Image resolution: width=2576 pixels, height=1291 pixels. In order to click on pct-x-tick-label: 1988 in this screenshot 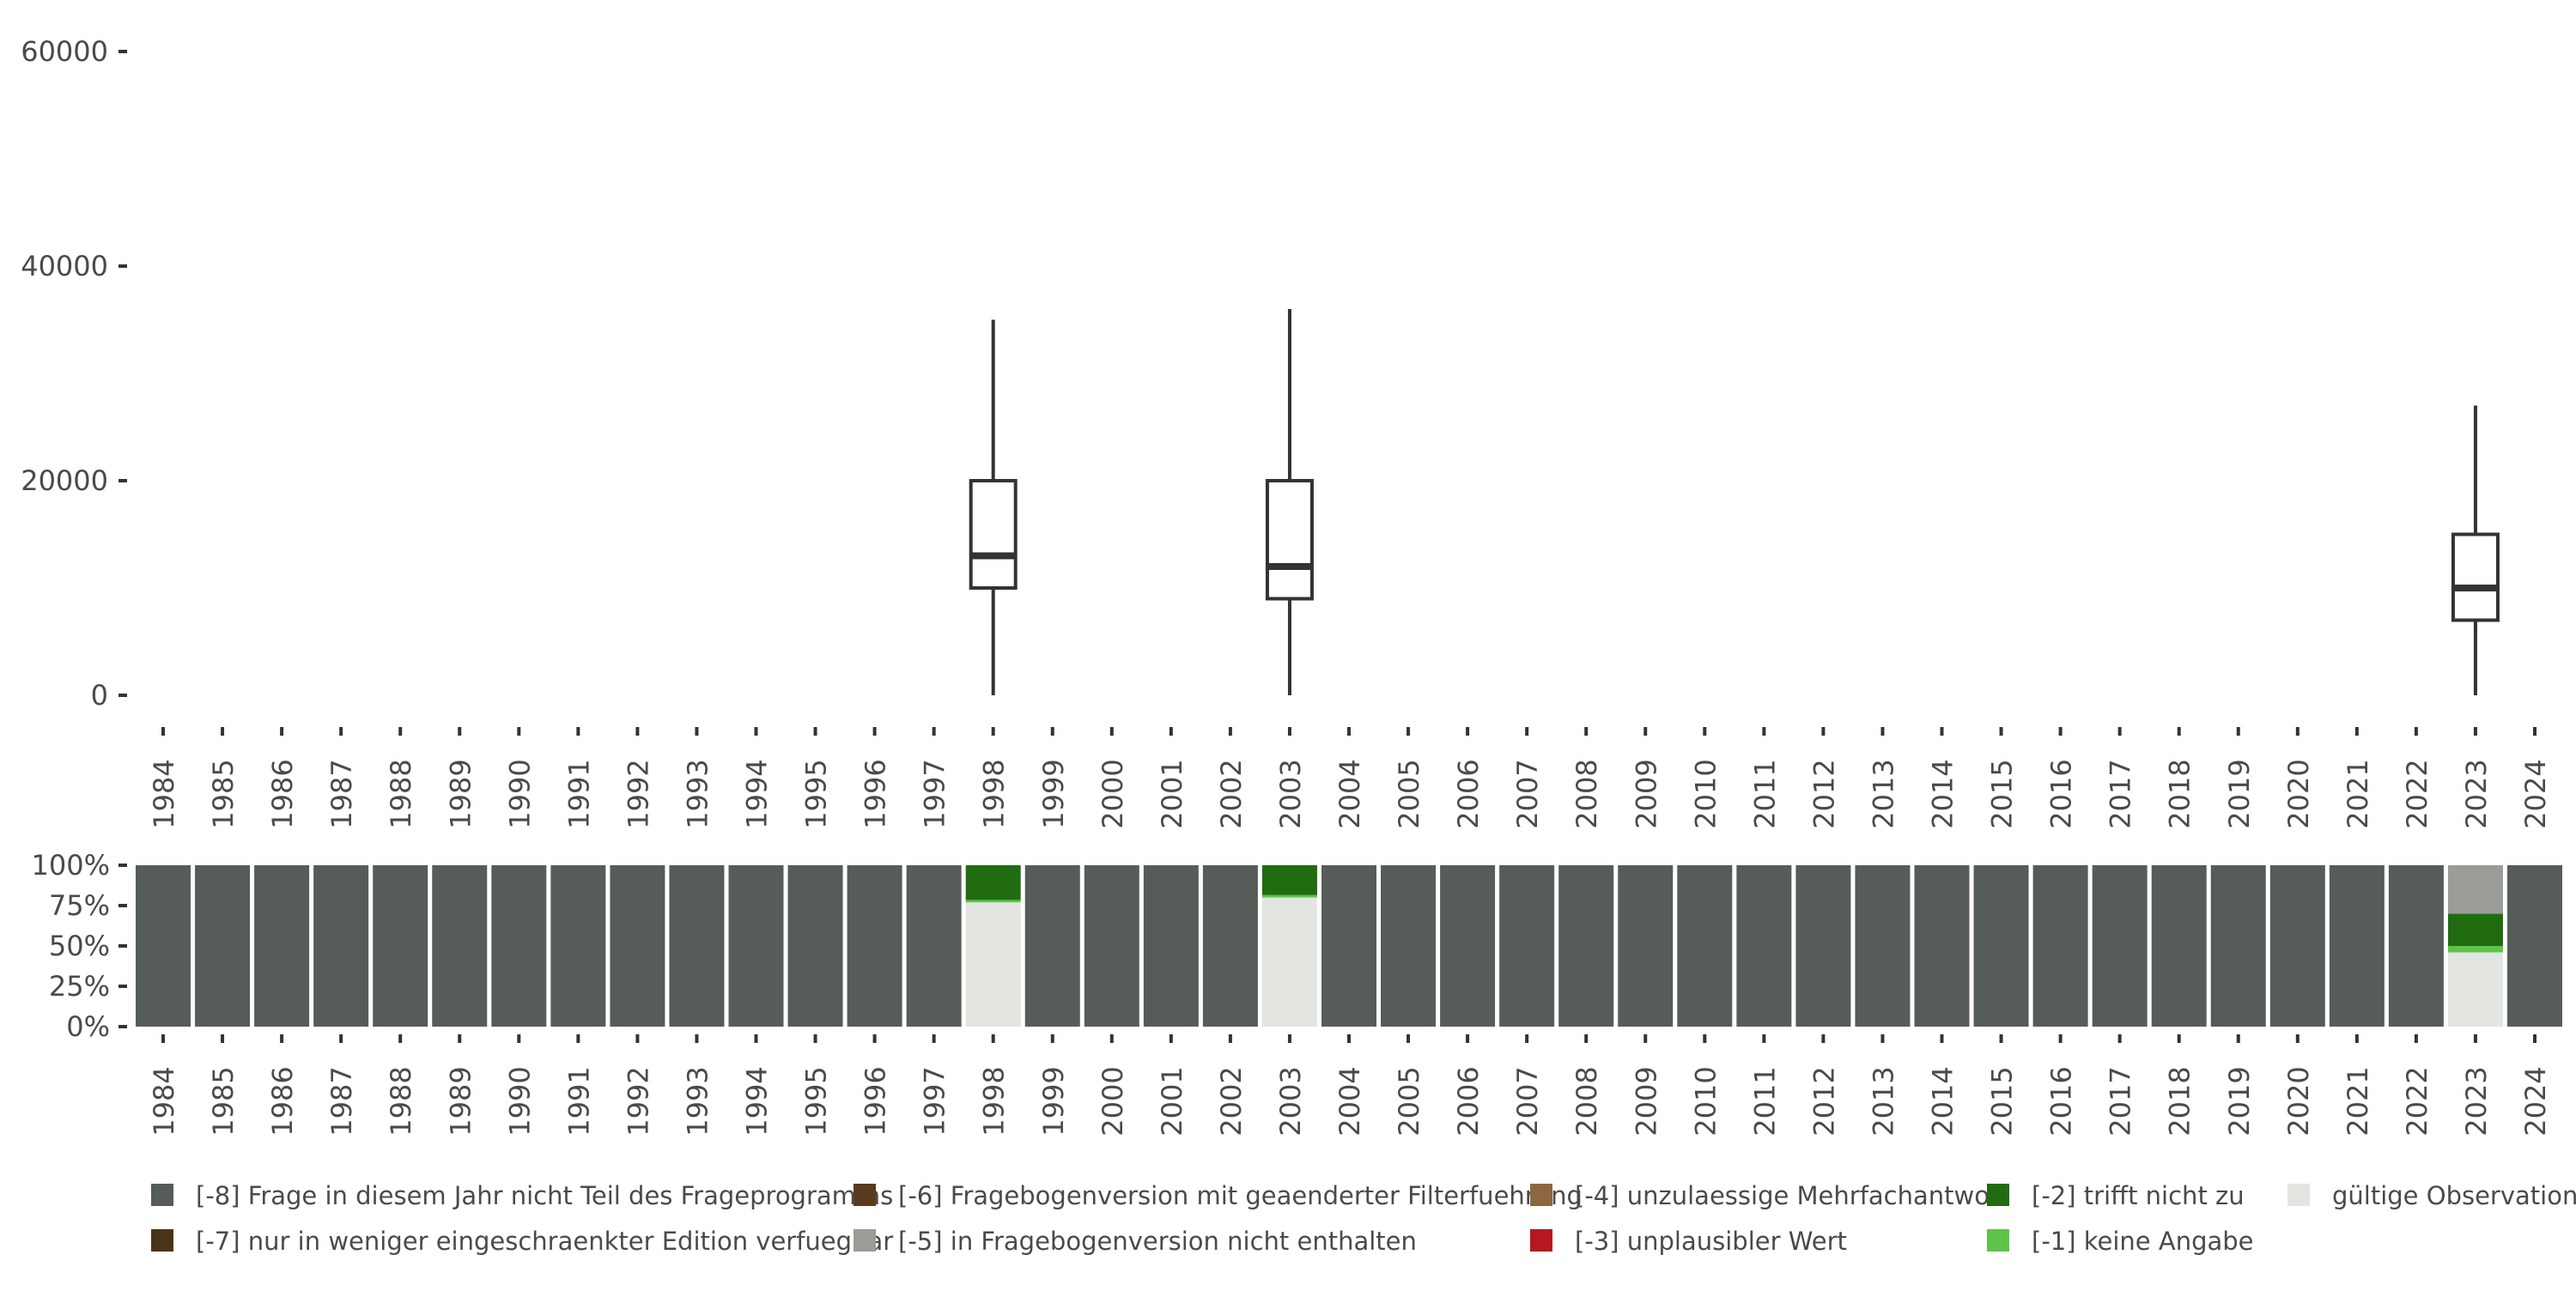, I will do `click(401, 1101)`.